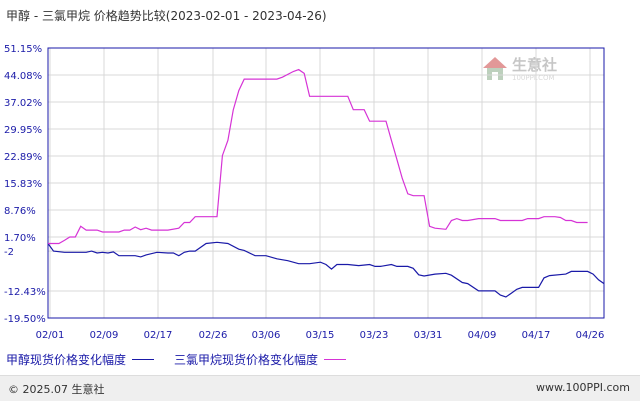  I want to click on legend-label-chloroform: 三氯甲烷现货价格变化幅度, so click(246, 360).